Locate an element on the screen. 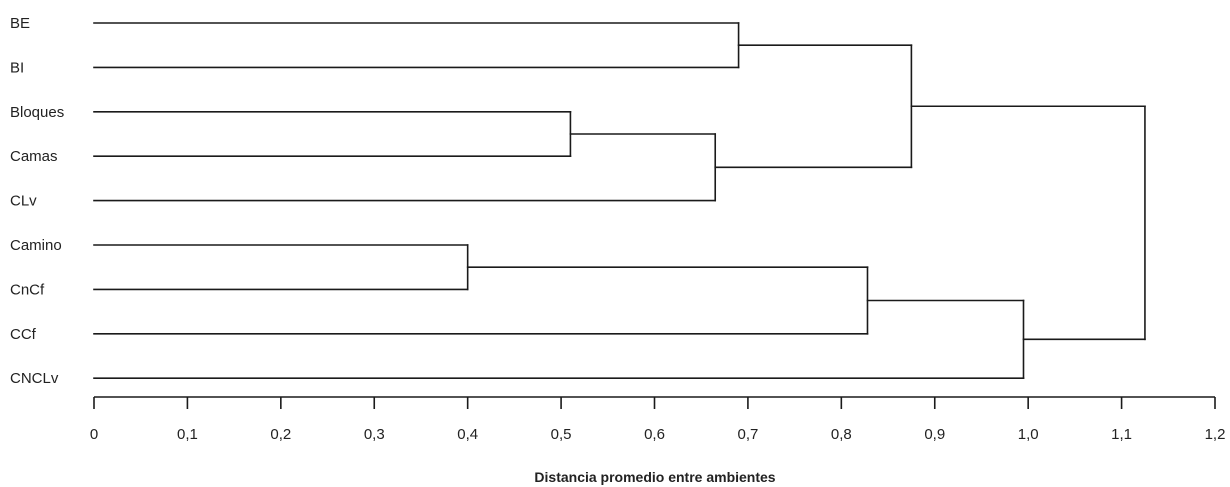  leaf-label: Bloques is located at coordinates (37, 112).